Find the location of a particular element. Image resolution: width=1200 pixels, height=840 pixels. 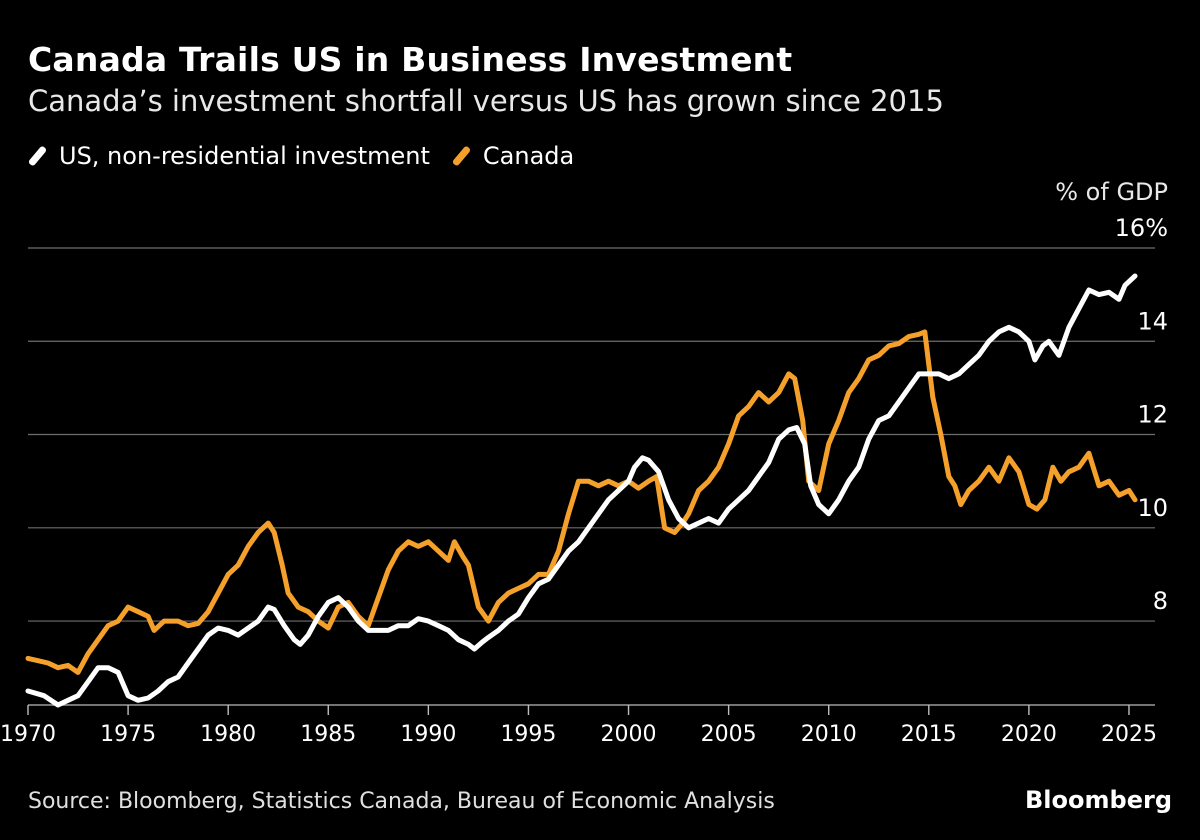

x-tick-label-1975: 1975 is located at coordinates (128, 734).